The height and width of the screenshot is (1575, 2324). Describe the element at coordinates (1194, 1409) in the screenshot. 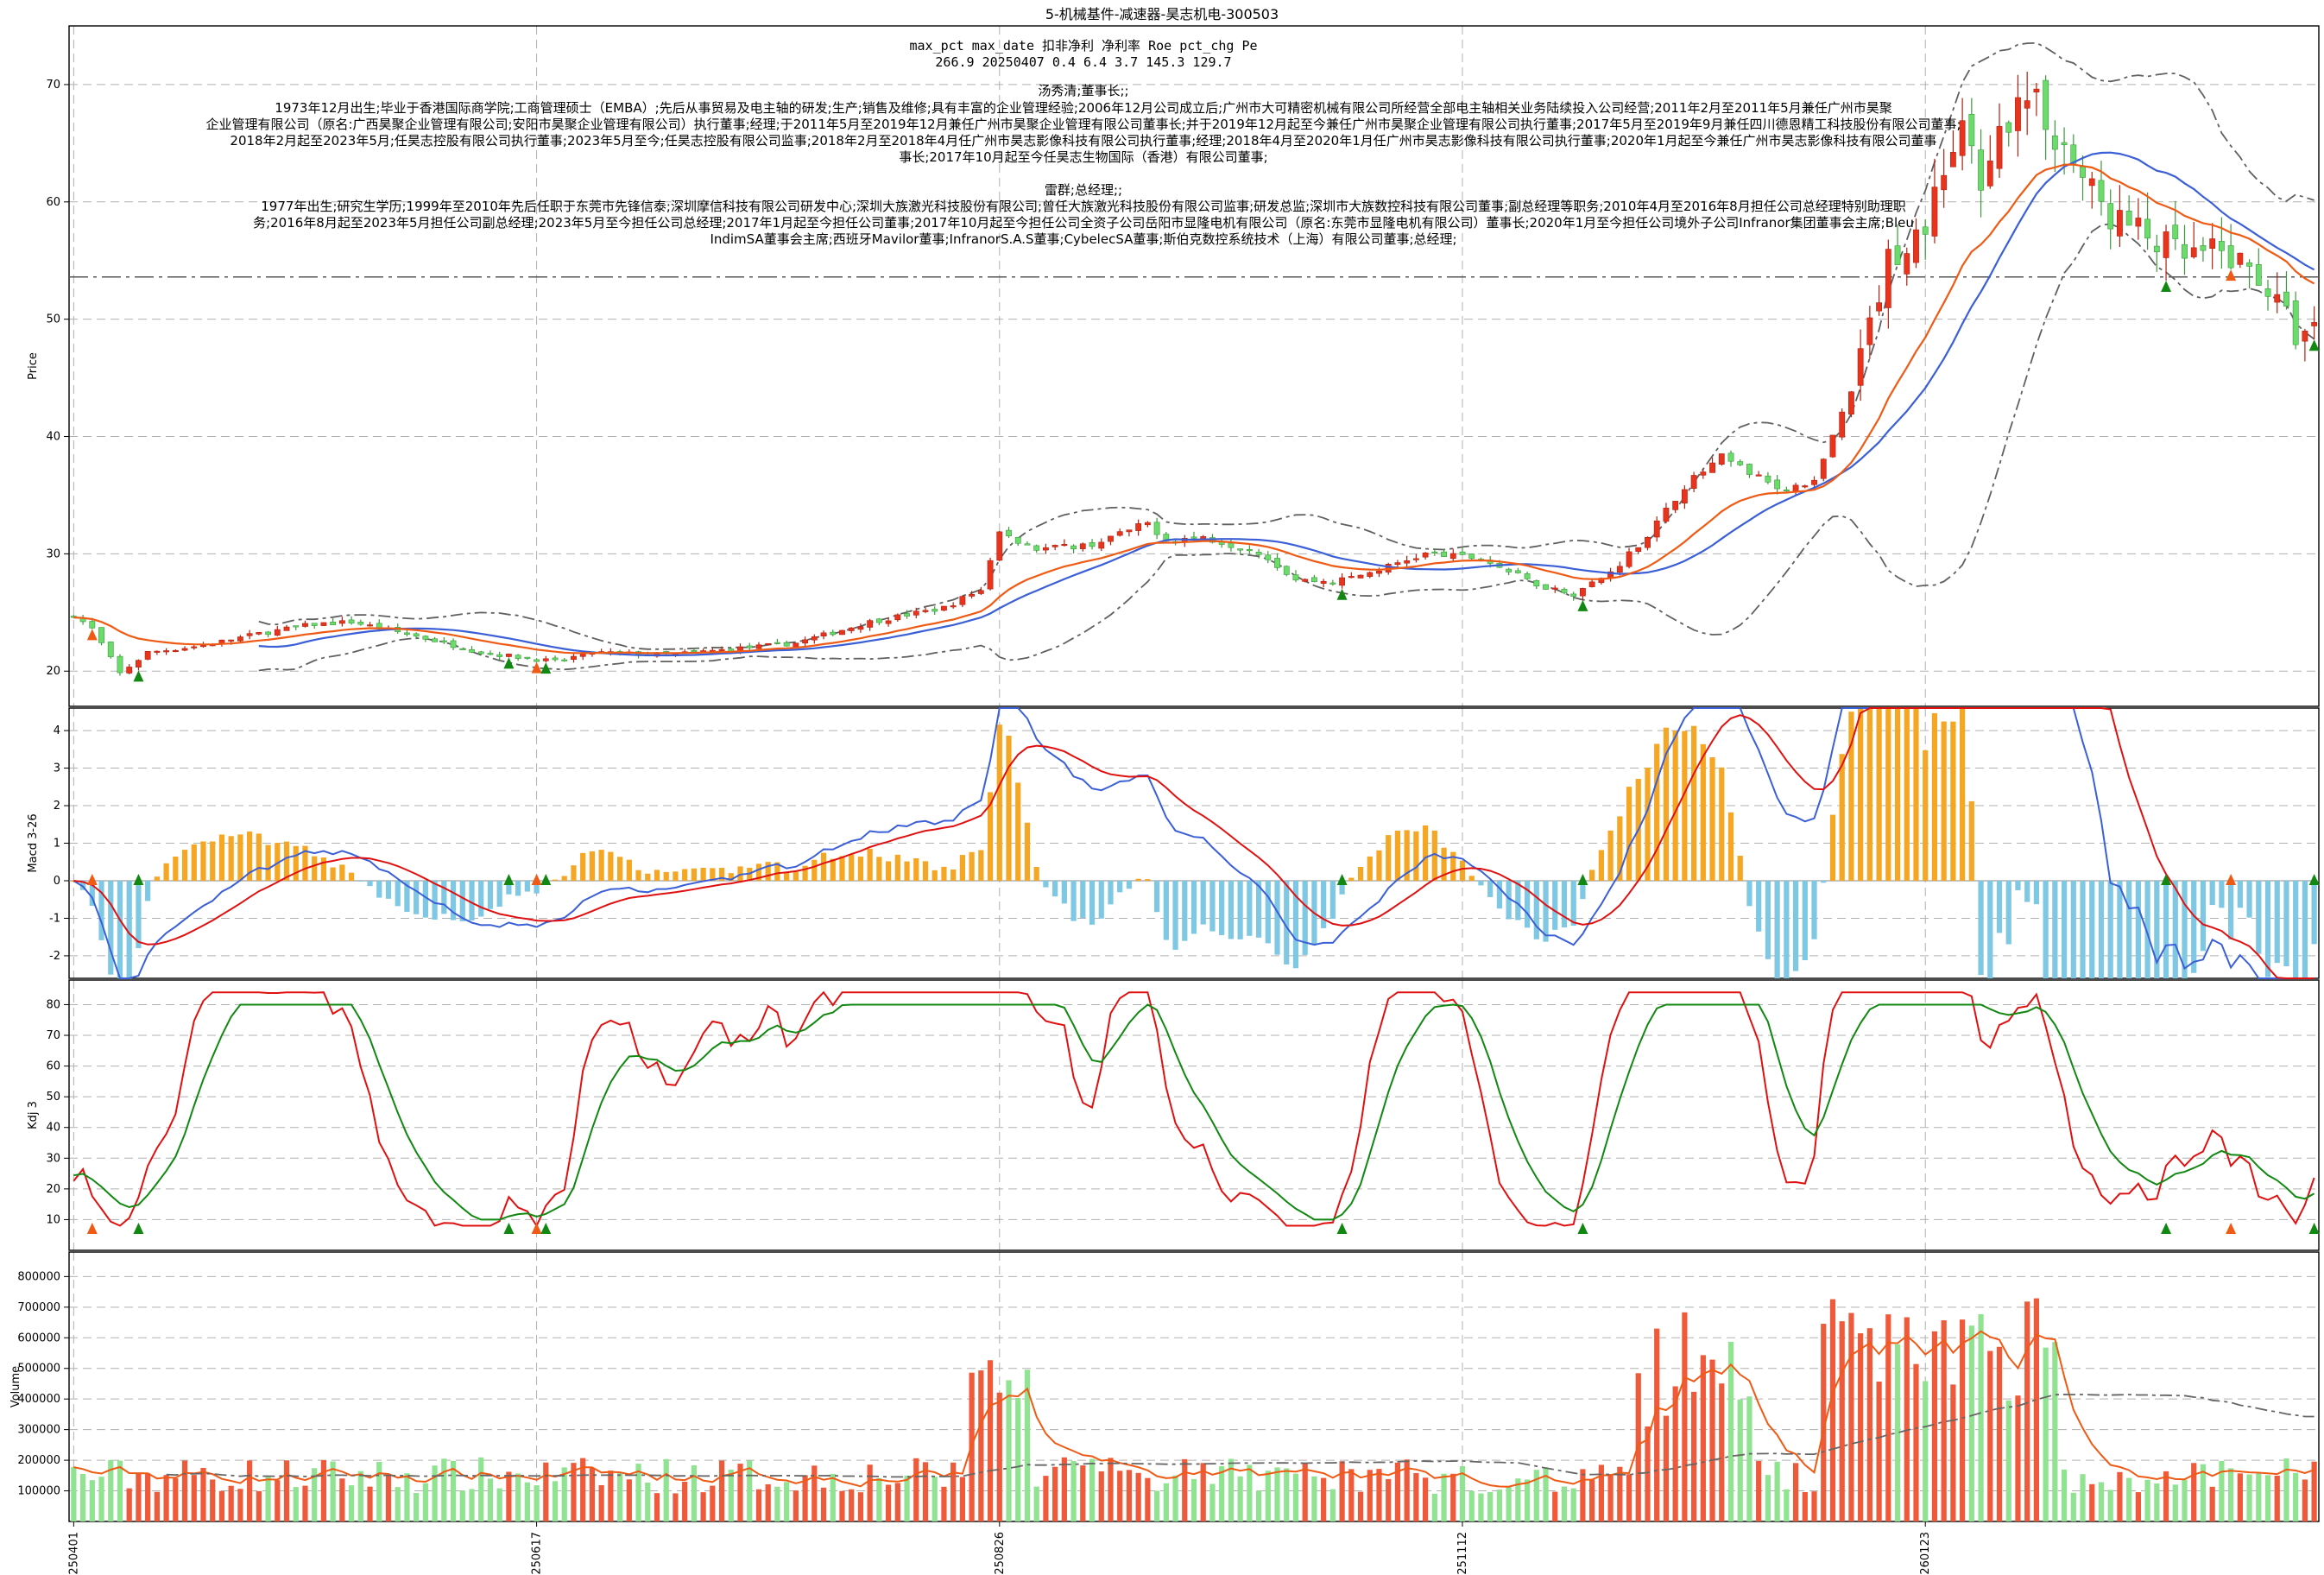

I see `volume-ma-short` at that location.